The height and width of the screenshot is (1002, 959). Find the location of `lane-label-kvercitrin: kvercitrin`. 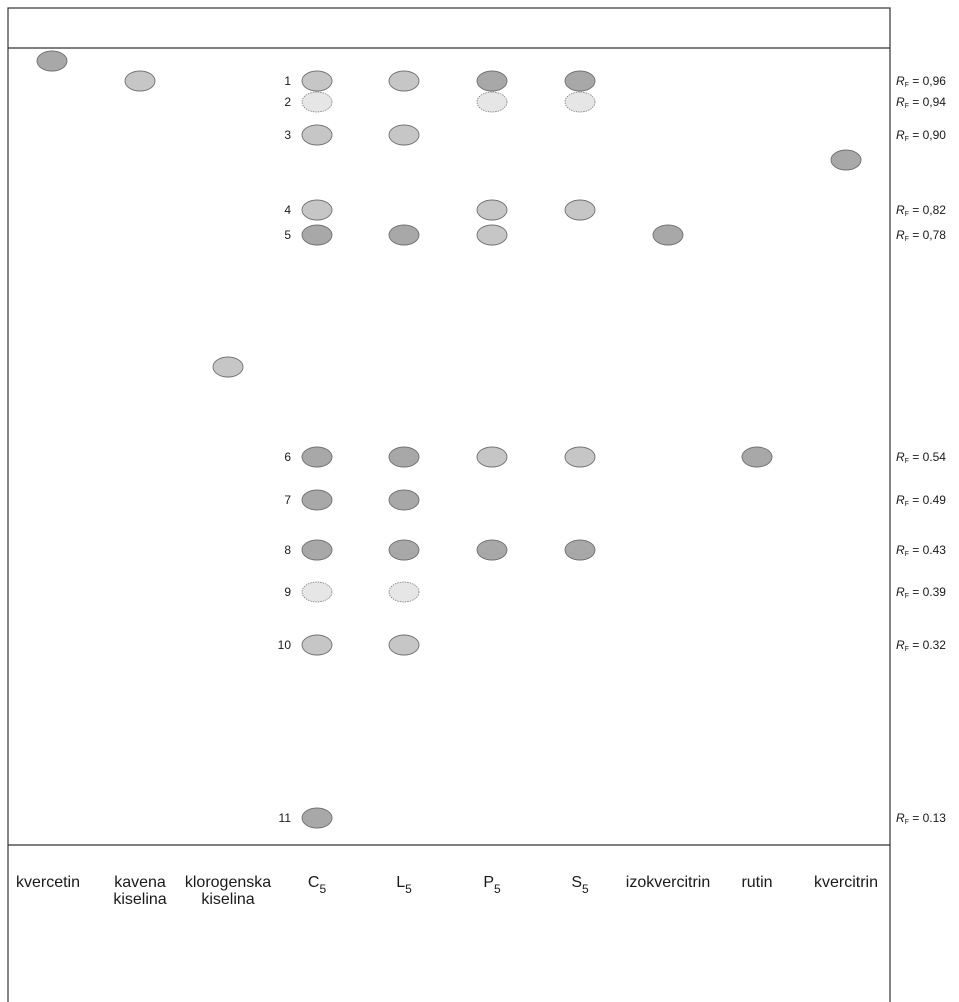

lane-label-kvercitrin: kvercitrin is located at coordinates (846, 882).